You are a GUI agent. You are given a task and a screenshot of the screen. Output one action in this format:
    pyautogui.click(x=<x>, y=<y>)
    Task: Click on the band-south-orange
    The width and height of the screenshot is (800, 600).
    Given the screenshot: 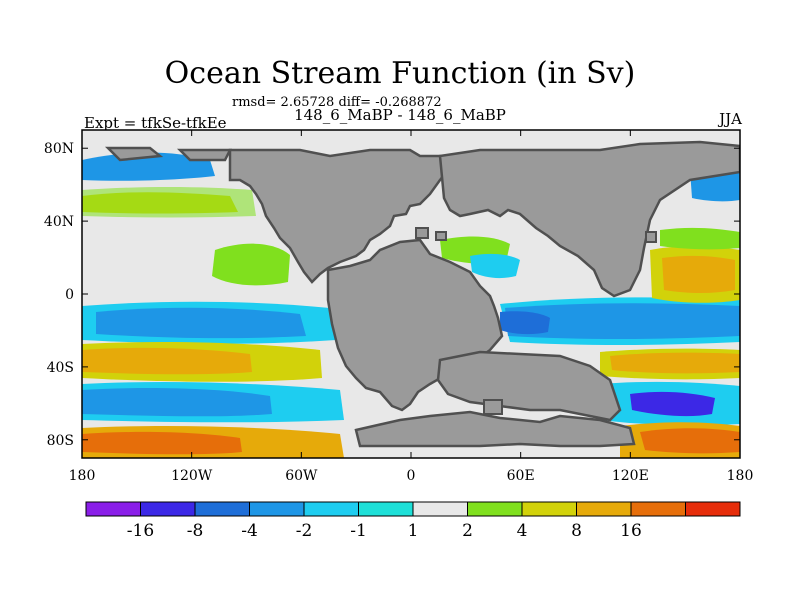 What is the action you would take?
    pyautogui.click(x=167, y=361)
    